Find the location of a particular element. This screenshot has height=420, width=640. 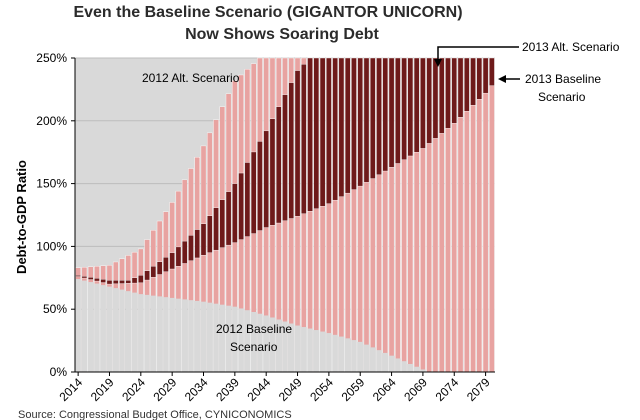

bar-group-2069 is located at coordinates (423, 215).